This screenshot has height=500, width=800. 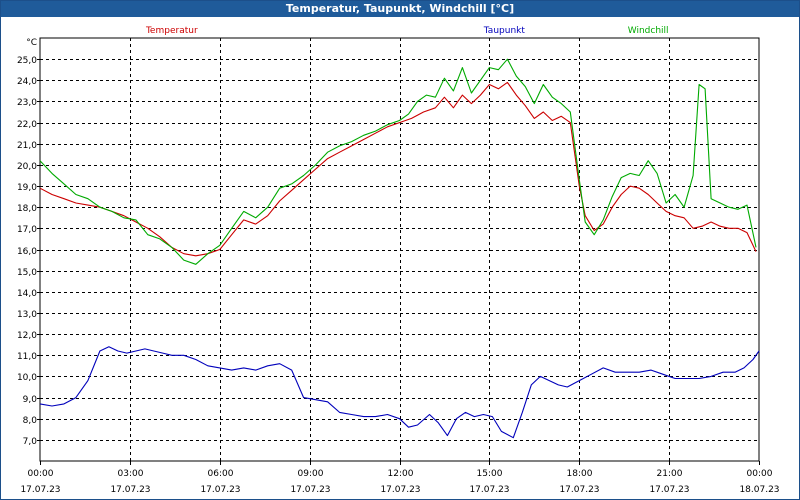 I want to click on y-tick-label: 17,0, so click(x=27, y=230).